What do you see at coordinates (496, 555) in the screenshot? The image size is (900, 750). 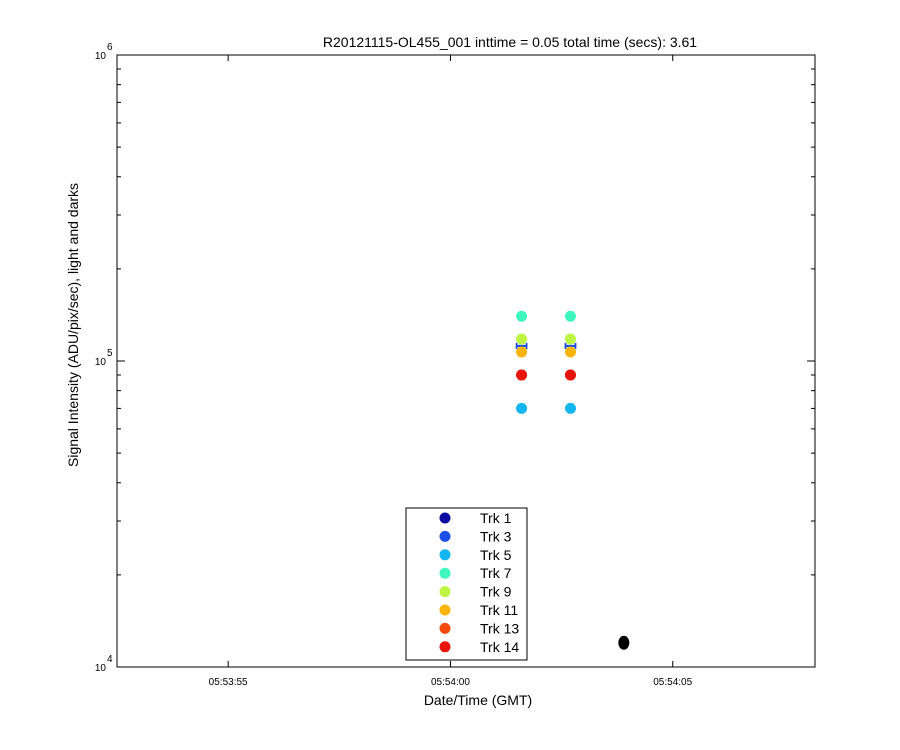 I see `legend-label: Trk 5` at bounding box center [496, 555].